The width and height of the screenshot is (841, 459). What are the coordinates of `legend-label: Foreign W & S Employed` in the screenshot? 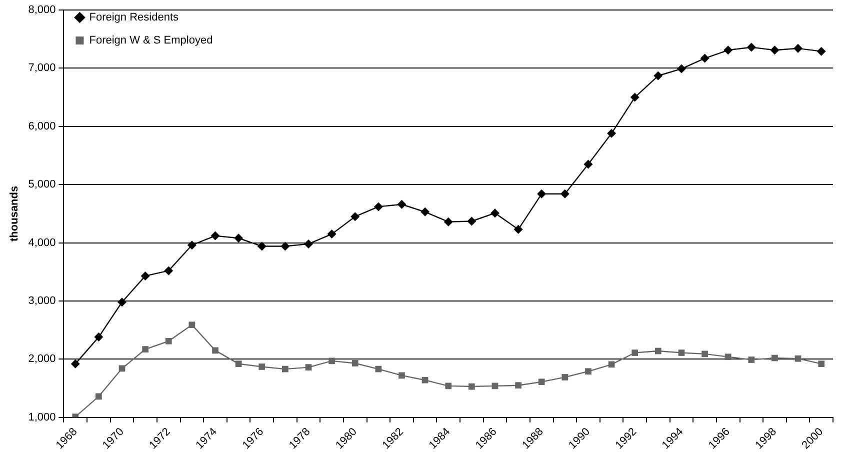 It's located at (151, 40).